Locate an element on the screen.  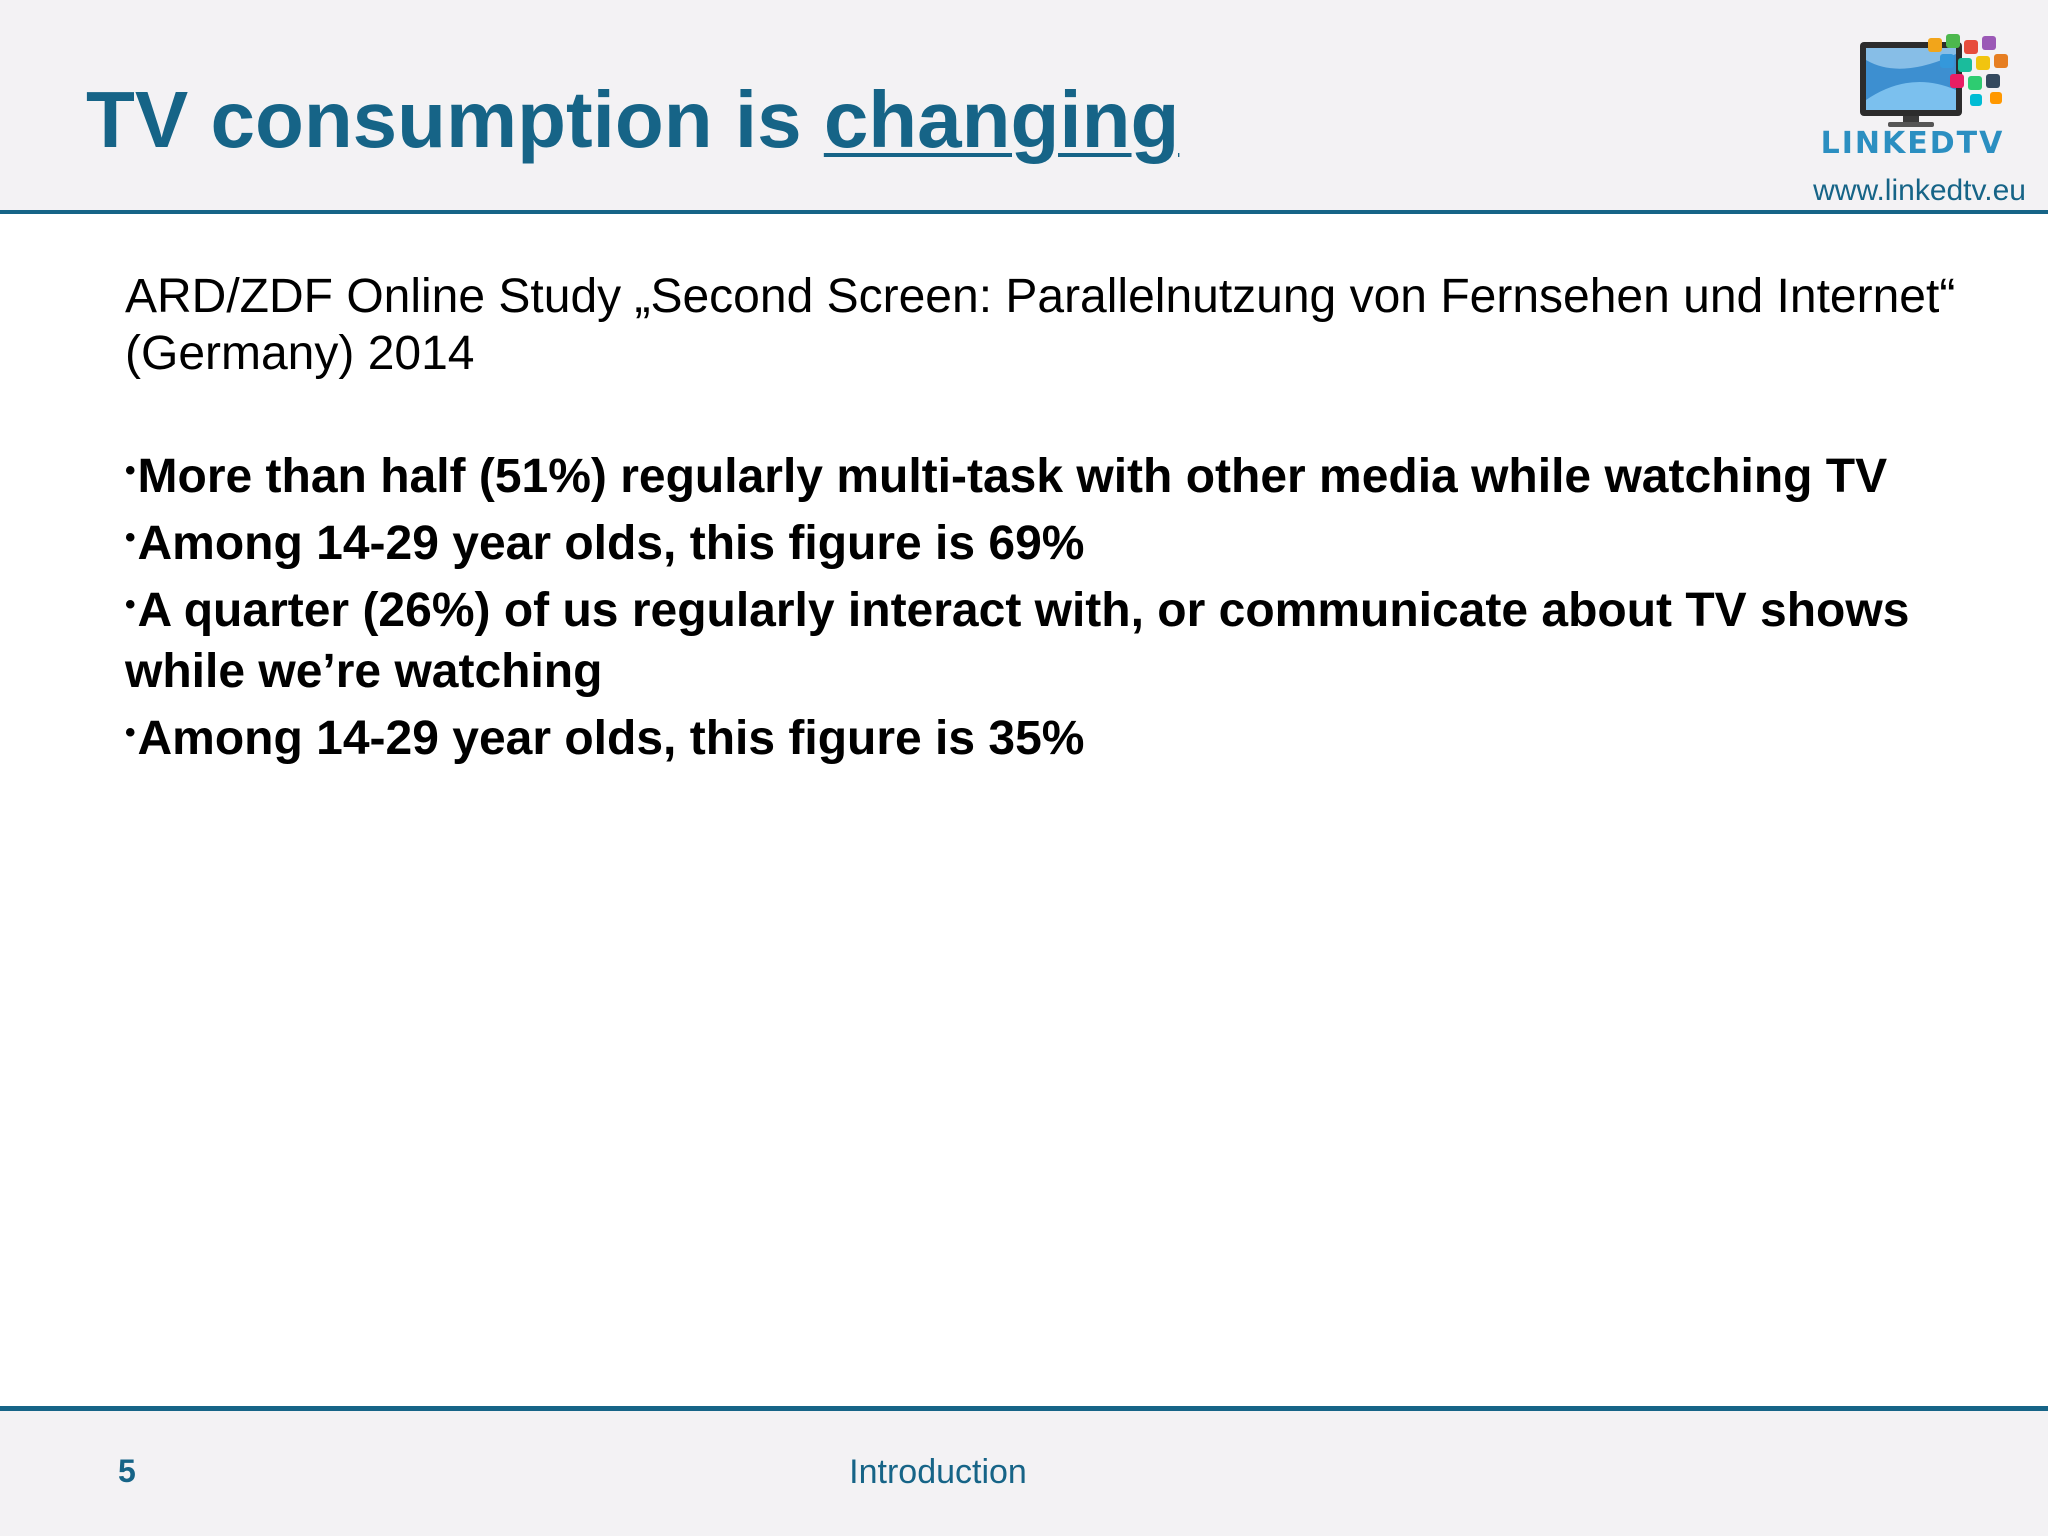
page-number: 5 is located at coordinates (127, 1471).